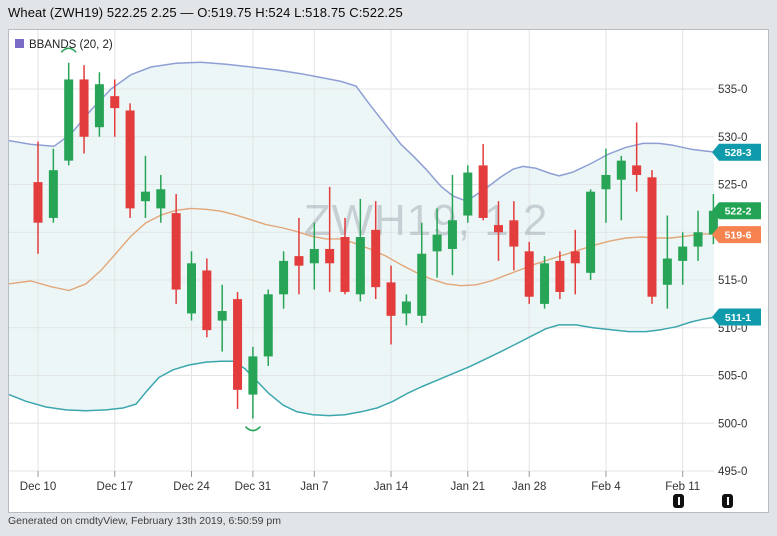 This screenshot has width=777, height=536. What do you see at coordinates (191, 487) in the screenshot?
I see `x-axis-label: Dec 24` at bounding box center [191, 487].